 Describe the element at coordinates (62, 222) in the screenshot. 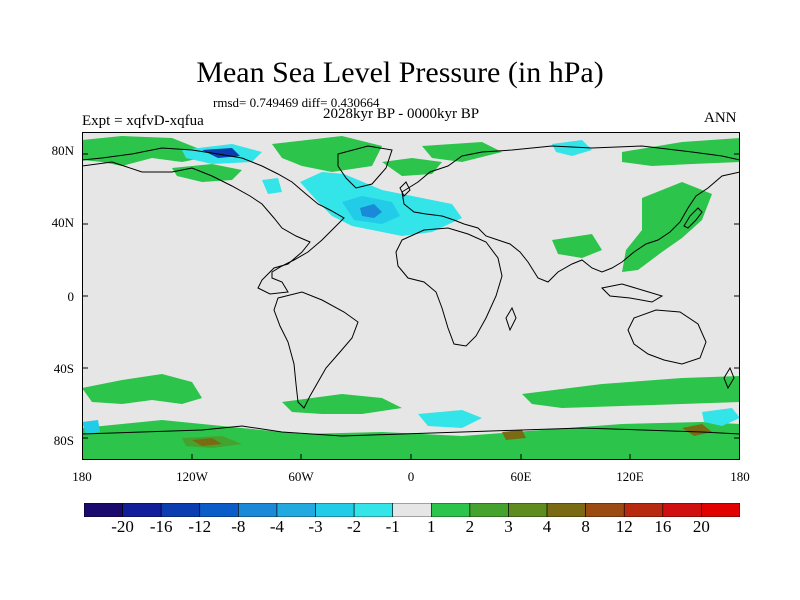

I see `y-tick-label: 40N` at that location.